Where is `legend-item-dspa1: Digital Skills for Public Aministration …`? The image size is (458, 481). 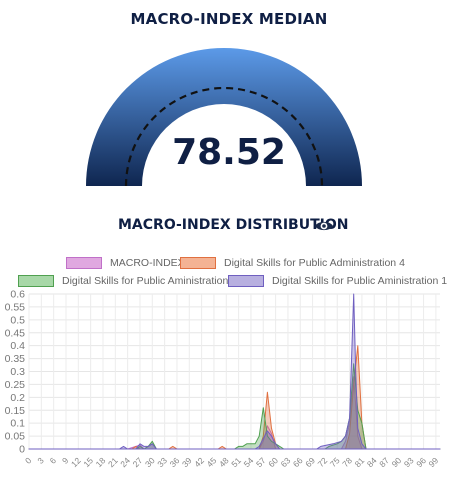
legend-item-dspa1: Digital Skills for Public Aministration … is located at coordinates (337, 281).